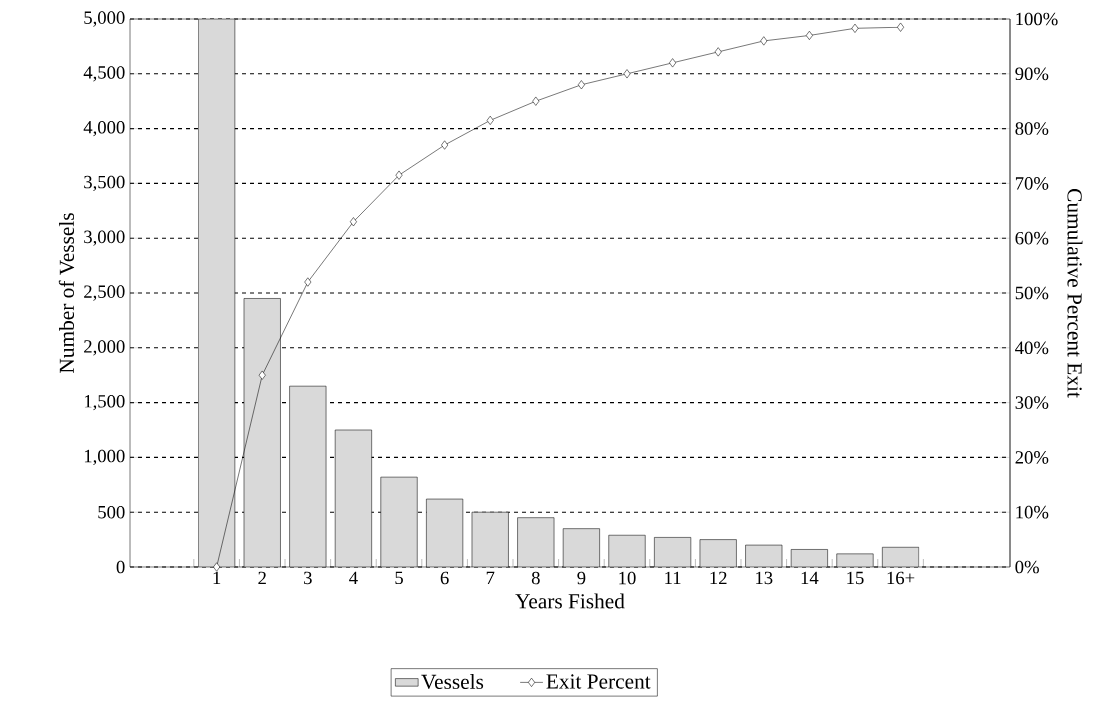 Image resolution: width=1114 pixels, height=719 pixels. What do you see at coordinates (104, 348) in the screenshot?
I see `y-tick-label: 2,000` at bounding box center [104, 348].